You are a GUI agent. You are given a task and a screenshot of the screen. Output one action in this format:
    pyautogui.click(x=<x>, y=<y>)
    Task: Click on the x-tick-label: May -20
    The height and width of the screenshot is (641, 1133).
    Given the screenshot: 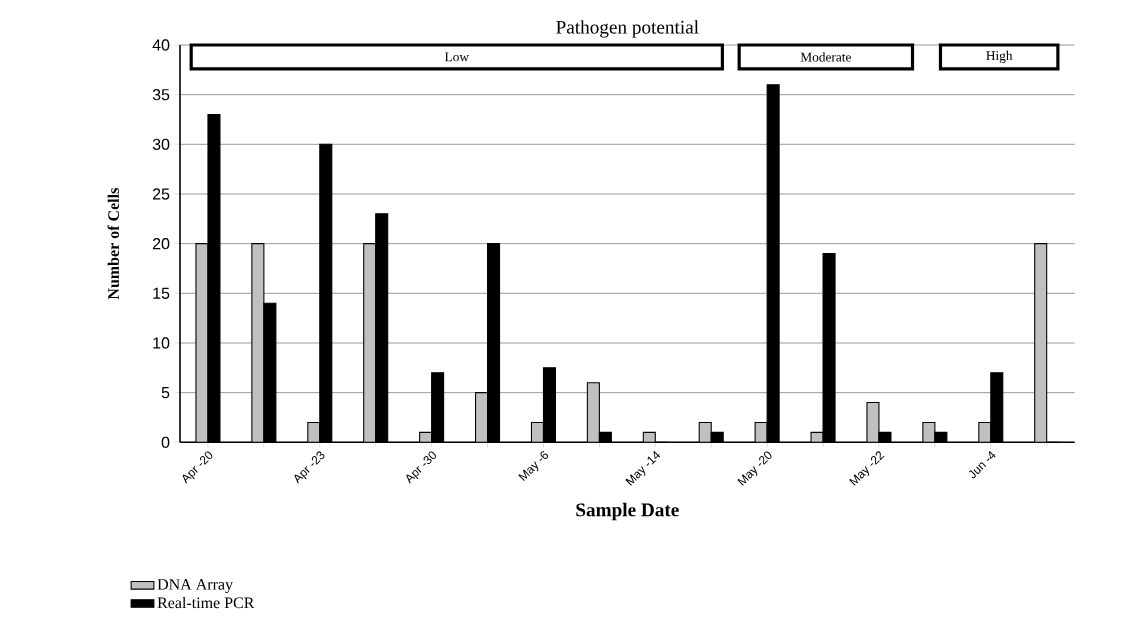 What is the action you would take?
    pyautogui.click(x=754, y=468)
    